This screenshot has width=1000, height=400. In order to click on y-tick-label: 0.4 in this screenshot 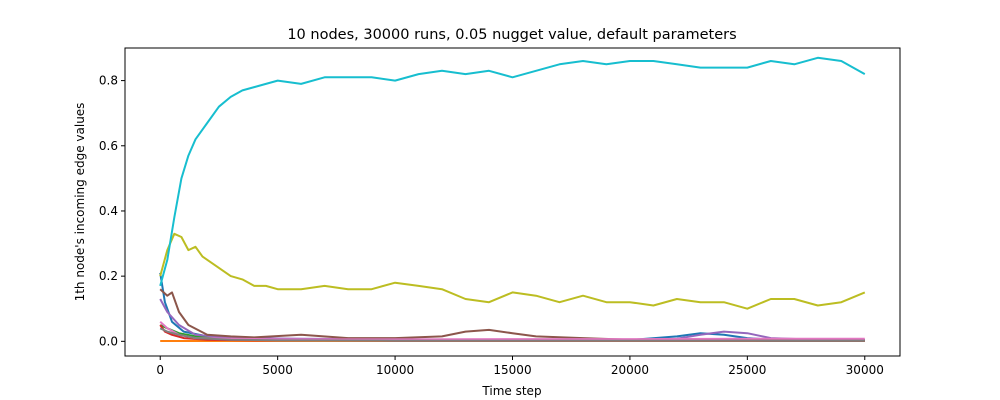, I will do `click(108, 211)`.